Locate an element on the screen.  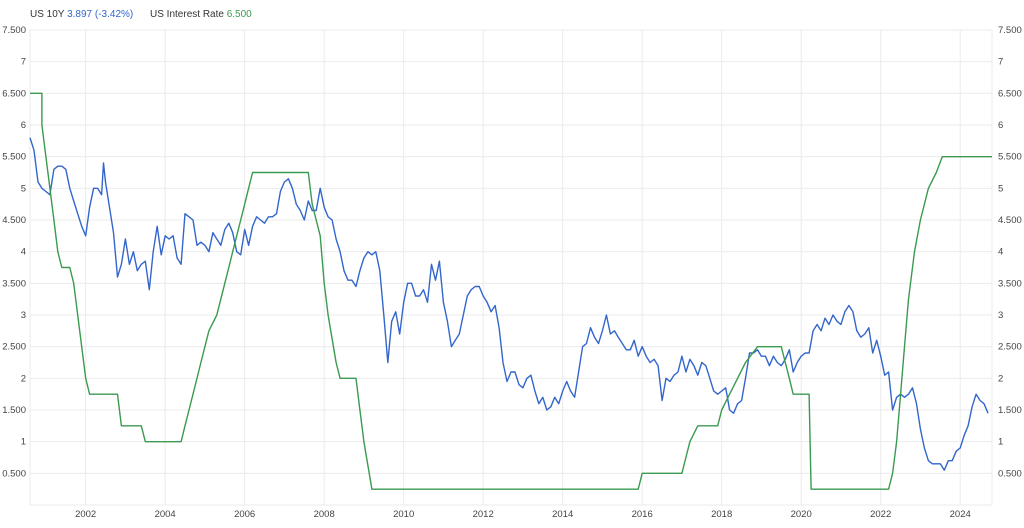
y-tick-label-left: 3.500 is located at coordinates (14, 283).